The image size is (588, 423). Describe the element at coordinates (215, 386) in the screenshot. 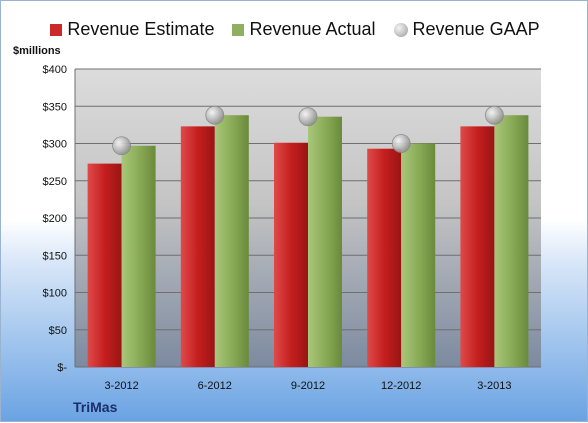

I see `x-tick-label: 6-2012` at that location.